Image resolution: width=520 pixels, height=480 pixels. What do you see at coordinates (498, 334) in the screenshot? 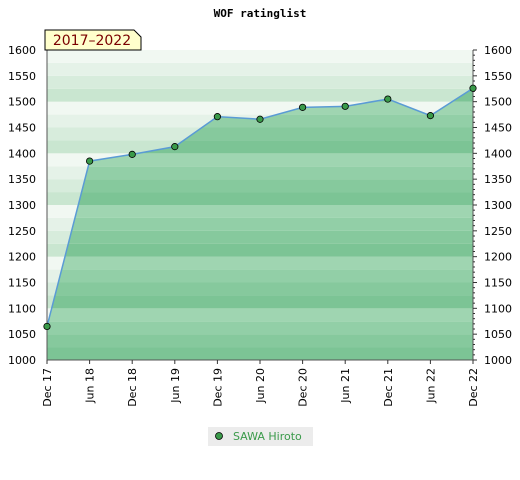
I see `y-tick-label-right: 1050` at bounding box center [498, 334].